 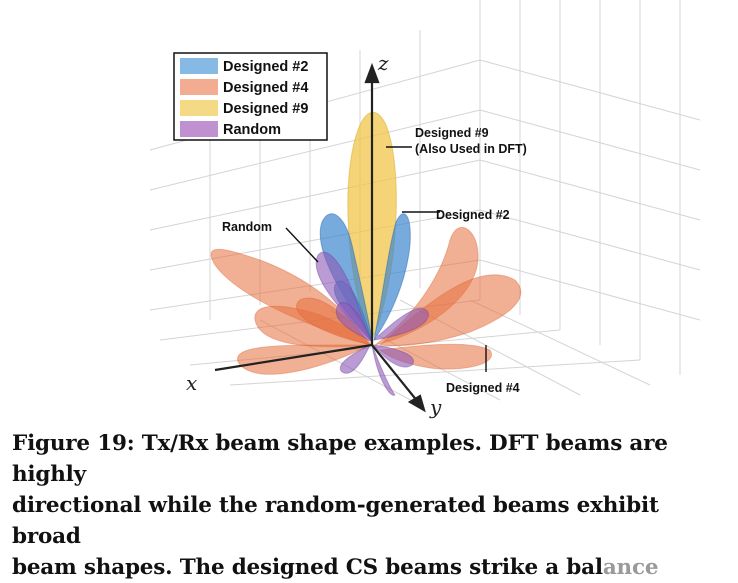 I want to click on legend-label-designed-4: Designed #4, so click(x=265, y=88).